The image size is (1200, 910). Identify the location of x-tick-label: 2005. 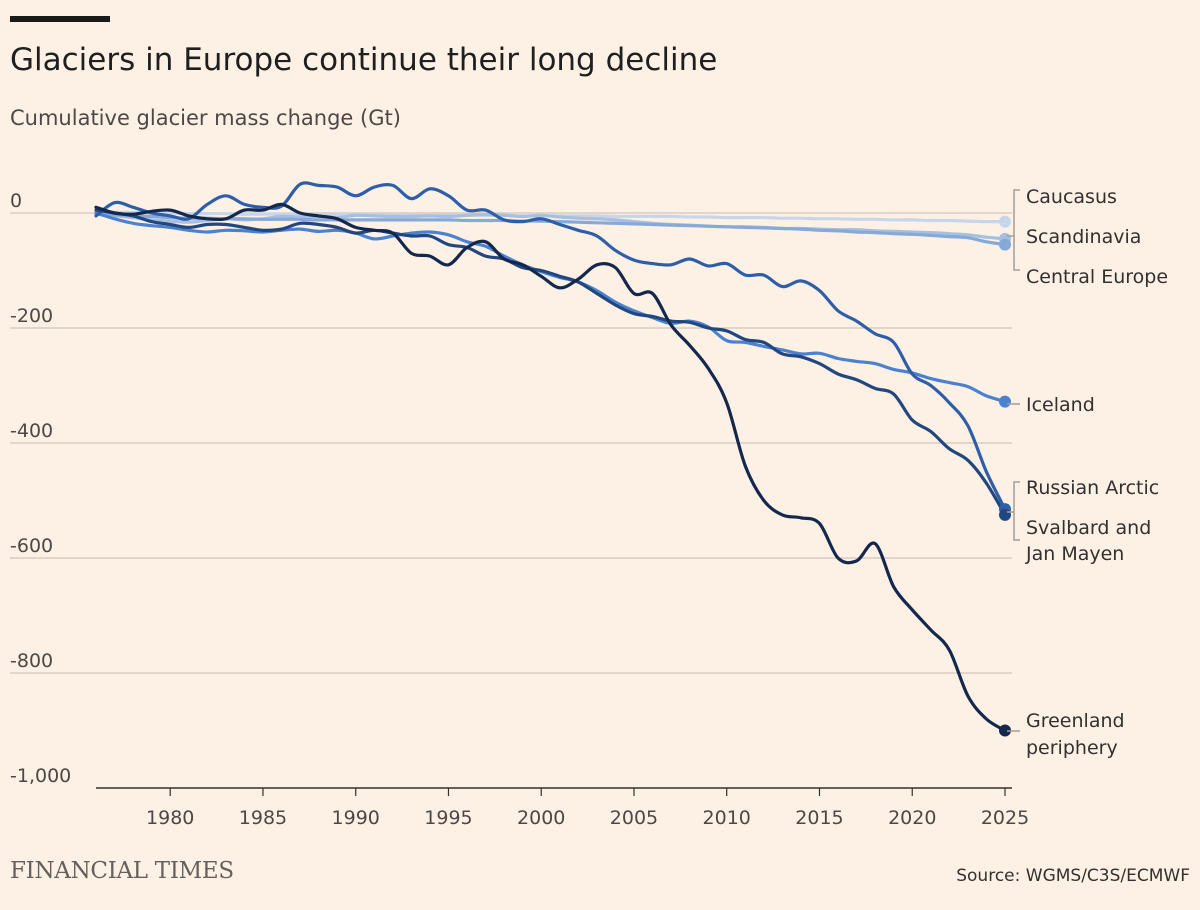
(634, 818).